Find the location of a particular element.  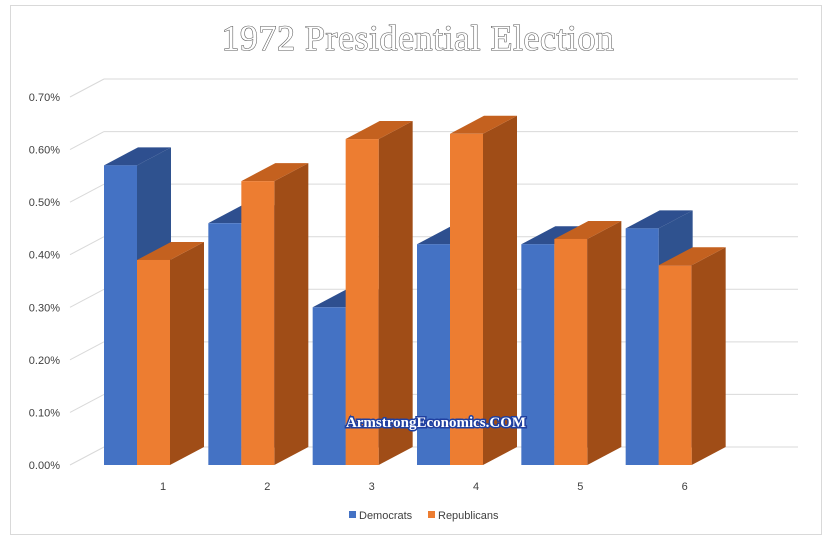

y-tick-label: 0.60% is located at coordinates (44, 151).